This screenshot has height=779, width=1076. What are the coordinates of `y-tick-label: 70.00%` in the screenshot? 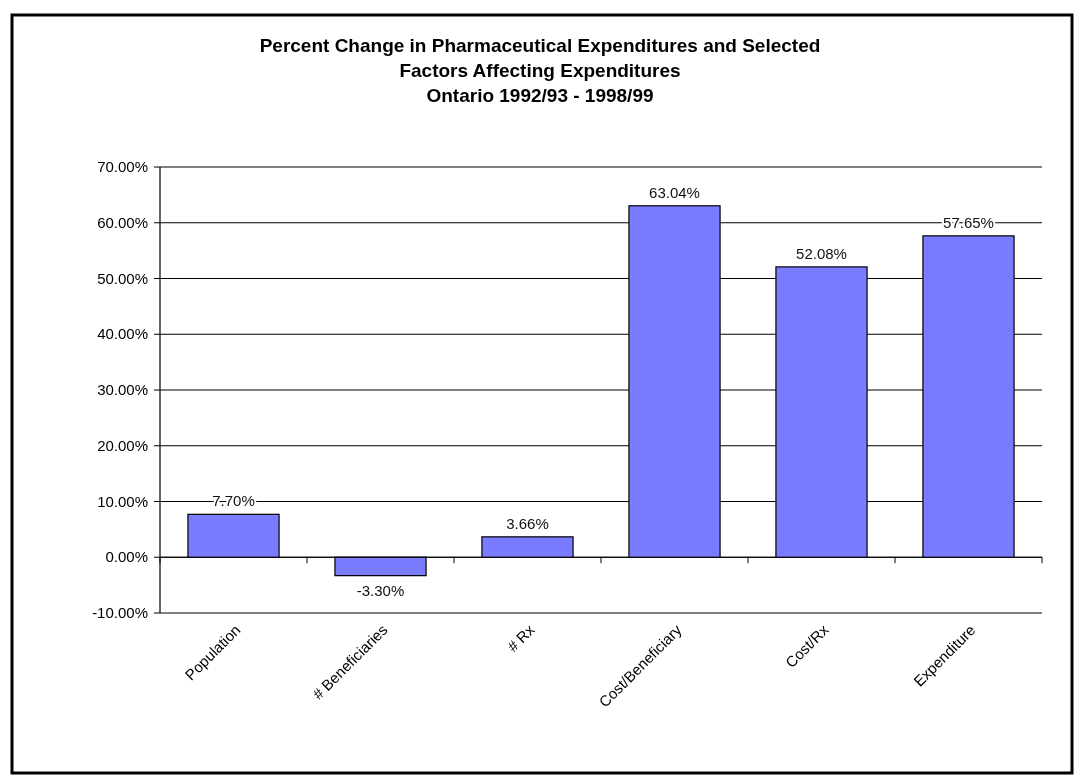 It's located at (122, 166).